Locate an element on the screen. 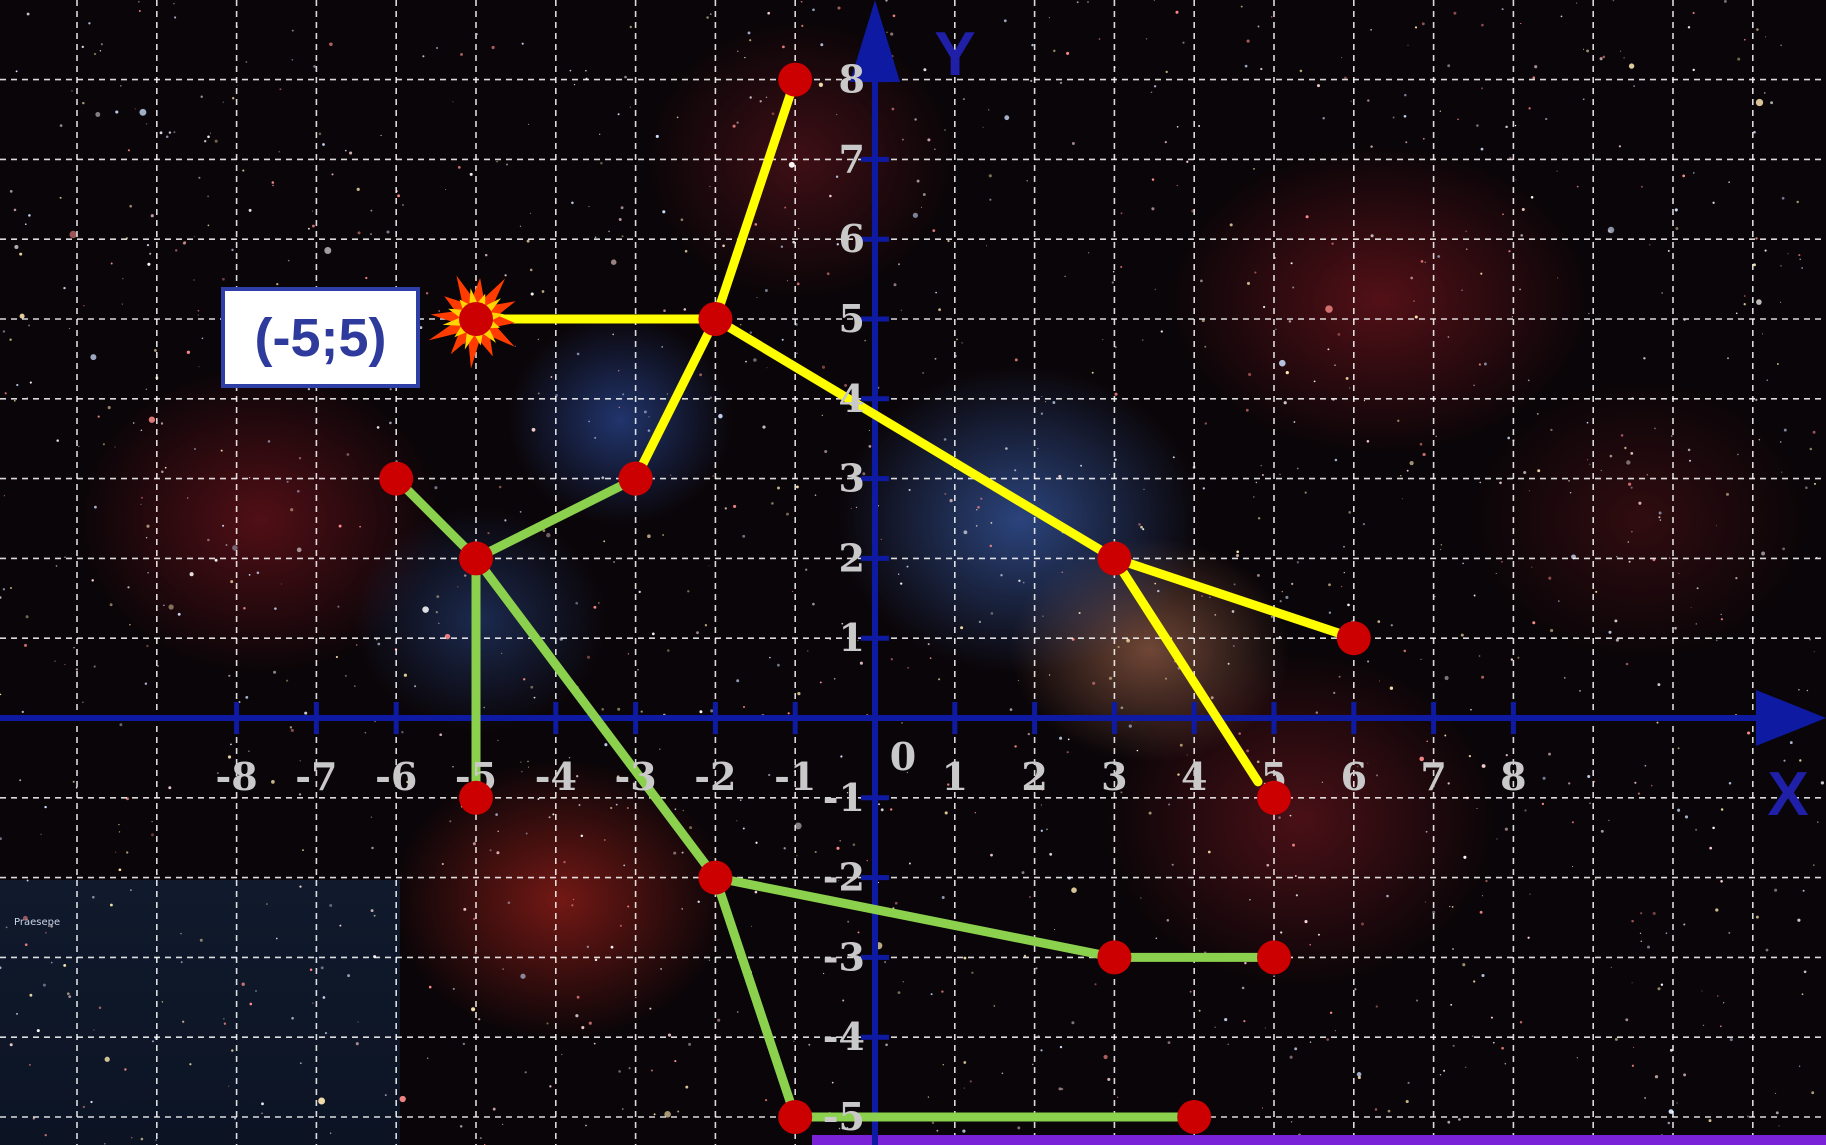  yellow-segment is located at coordinates (1186, 670).